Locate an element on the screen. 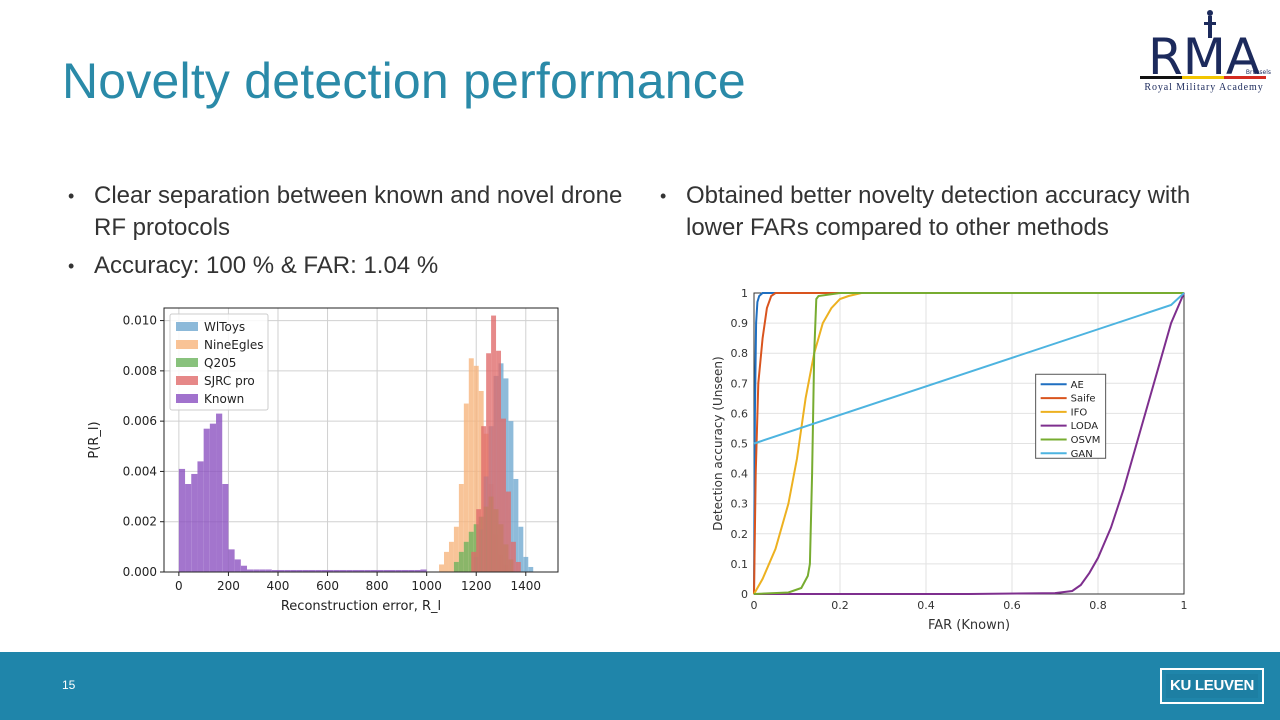 This screenshot has width=1280, height=720. chart-legend: AE Saife IFO LODA OSVM GAN is located at coordinates (1071, 416).